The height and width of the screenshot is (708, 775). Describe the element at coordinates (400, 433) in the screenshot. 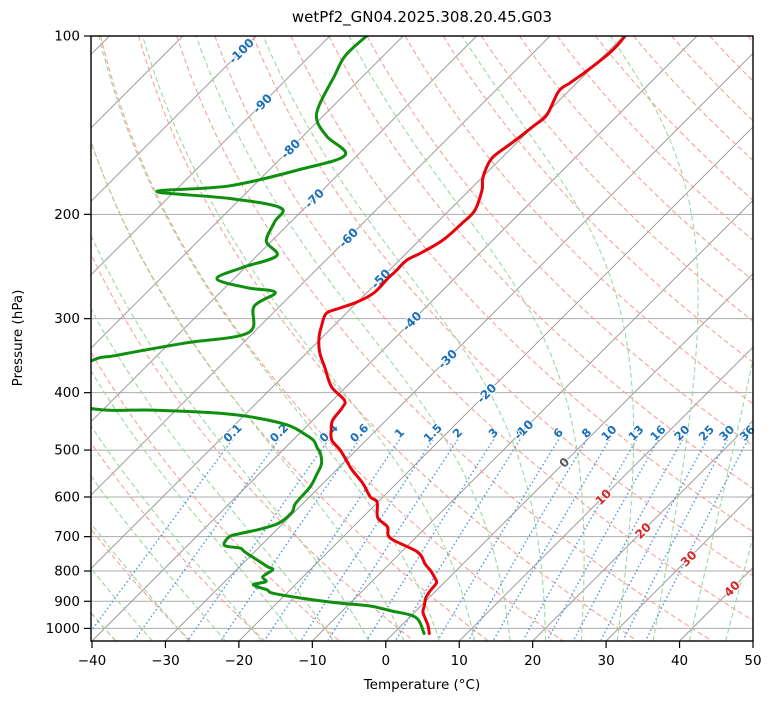

I see `mixing-ratio-label: 1` at that location.